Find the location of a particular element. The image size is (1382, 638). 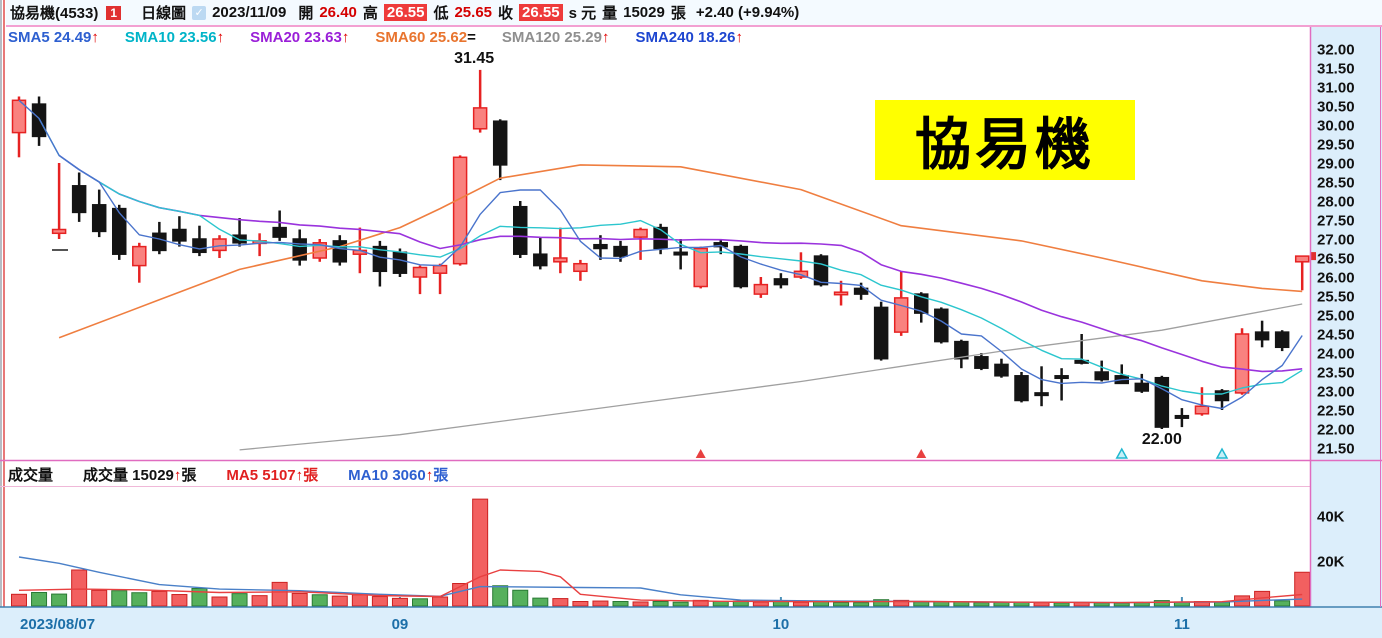

x-axis-label: 2023/08/07 is located at coordinates (57, 624).